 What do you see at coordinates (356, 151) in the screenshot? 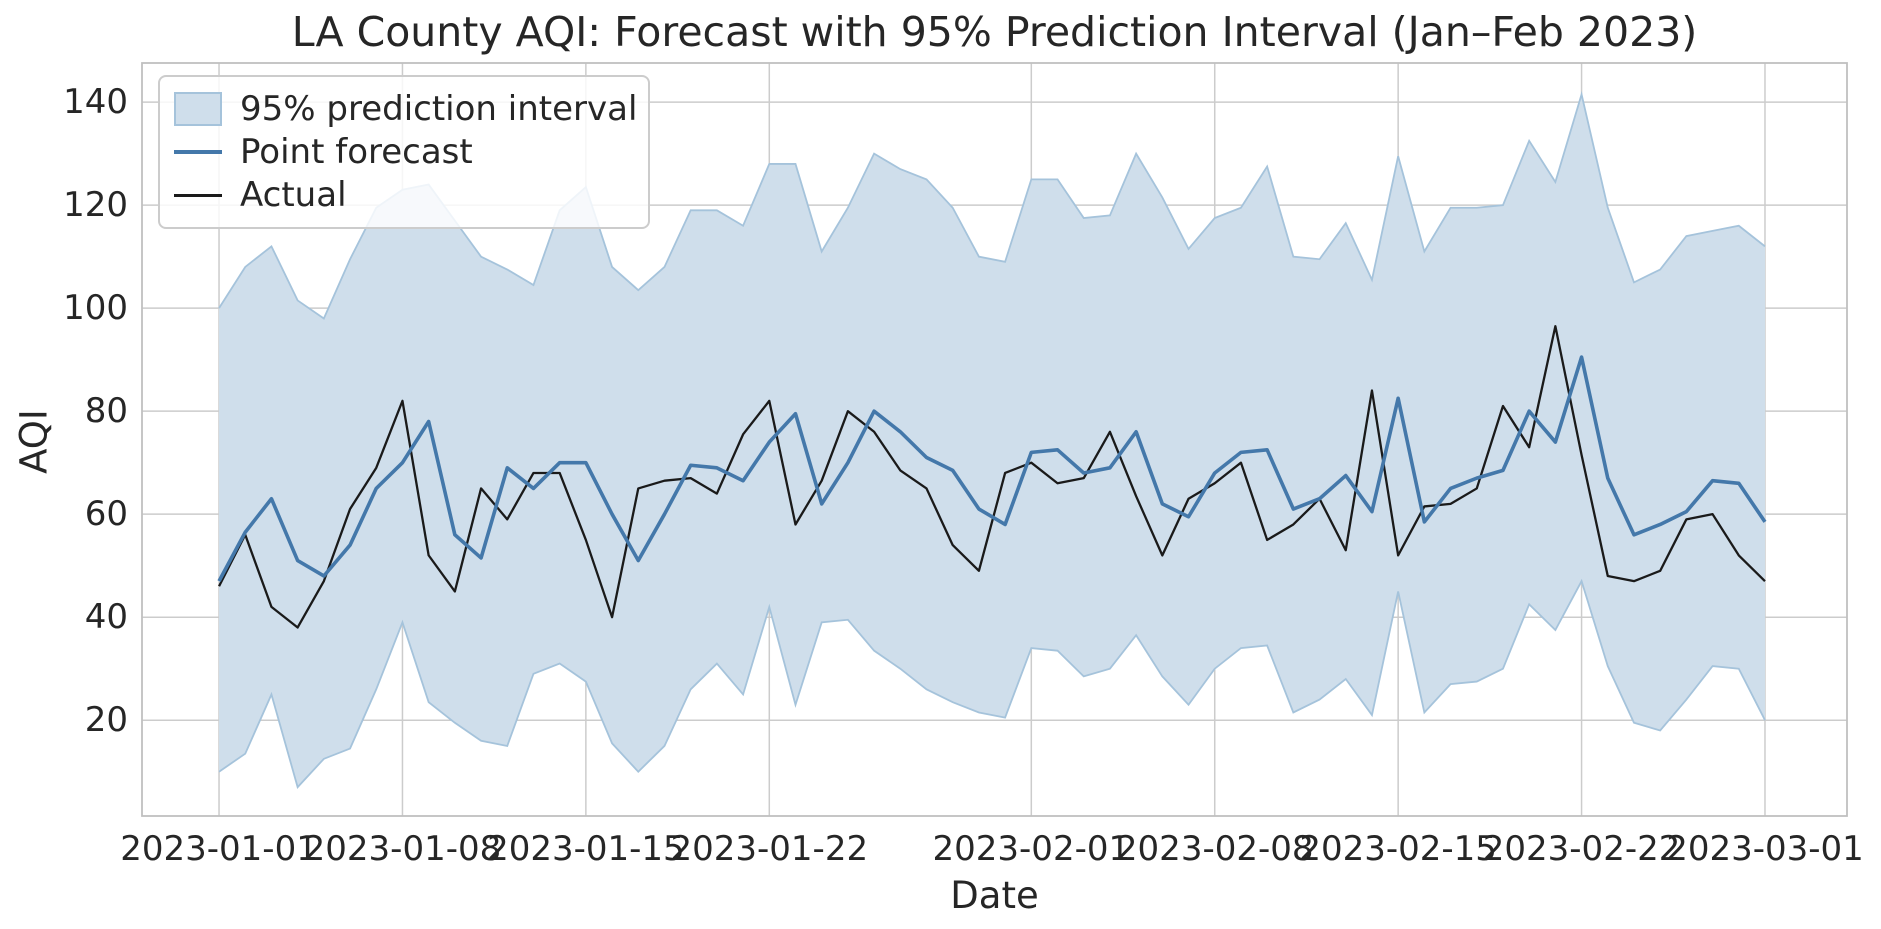
I see `legend-label-forecast: Point forecast` at bounding box center [356, 151].